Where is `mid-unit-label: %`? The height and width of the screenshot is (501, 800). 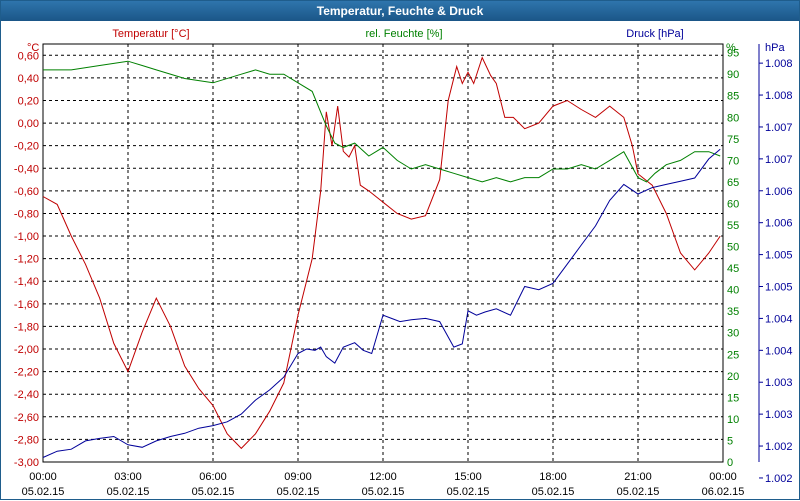 mid-unit-label: % is located at coordinates (731, 48).